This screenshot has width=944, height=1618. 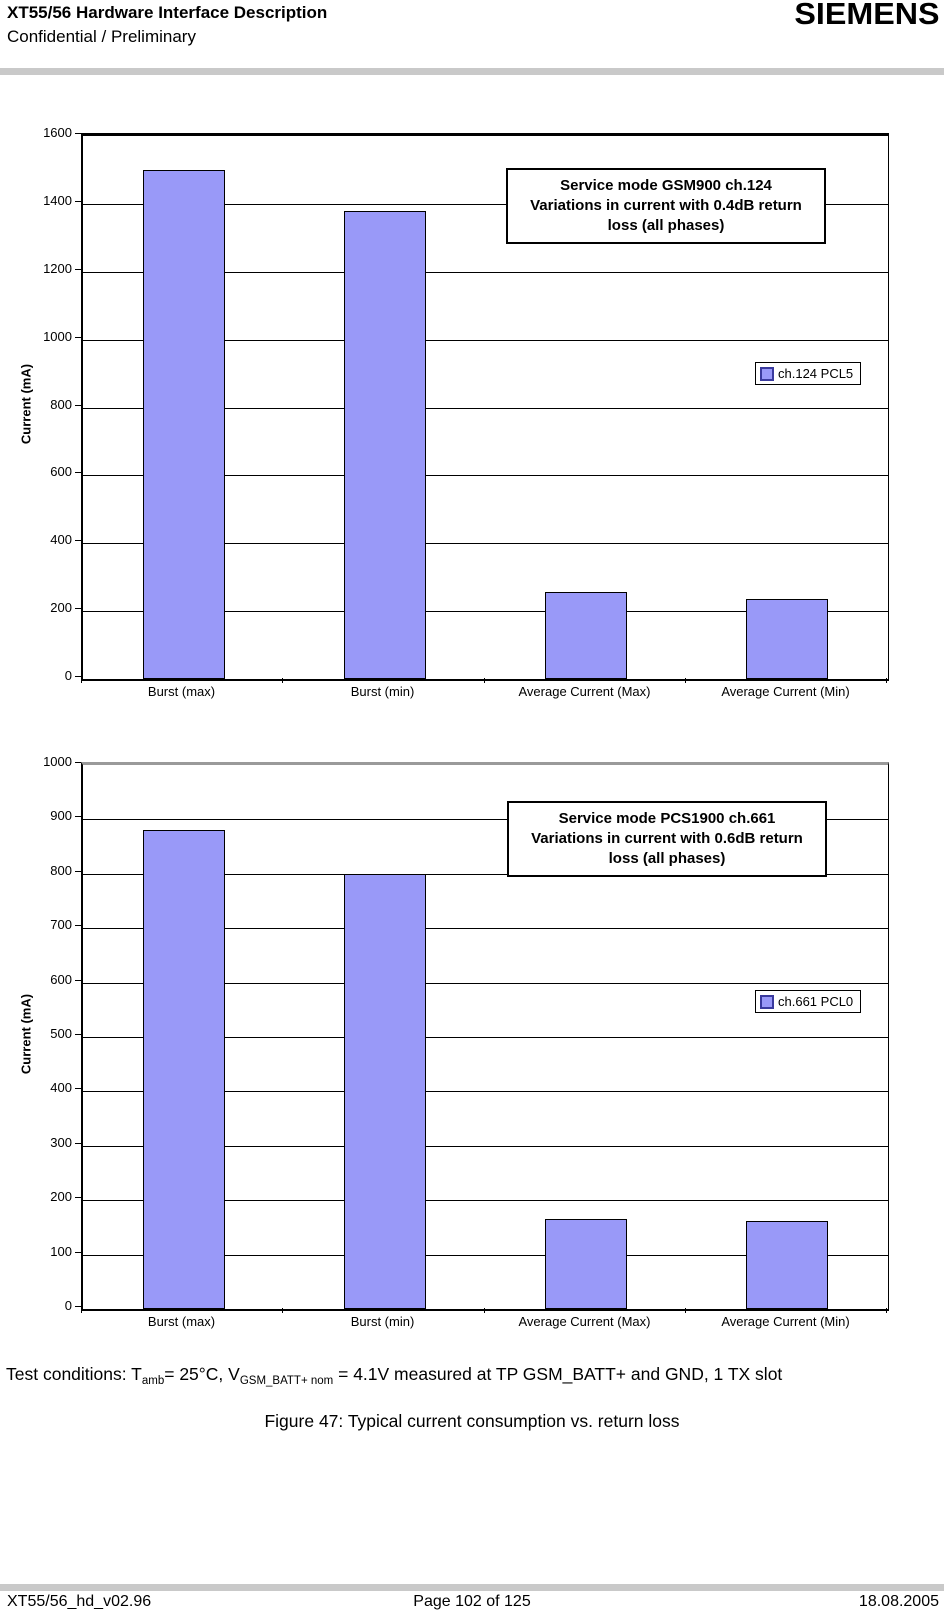 I want to click on y-tick-label: 100, so click(x=61, y=1251).